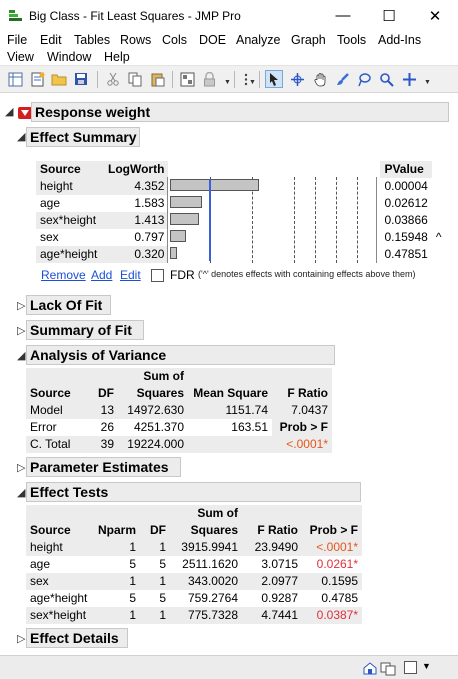 The image size is (458, 679). Describe the element at coordinates (70, 220) in the screenshot. I see `effect-source: sex*height` at that location.